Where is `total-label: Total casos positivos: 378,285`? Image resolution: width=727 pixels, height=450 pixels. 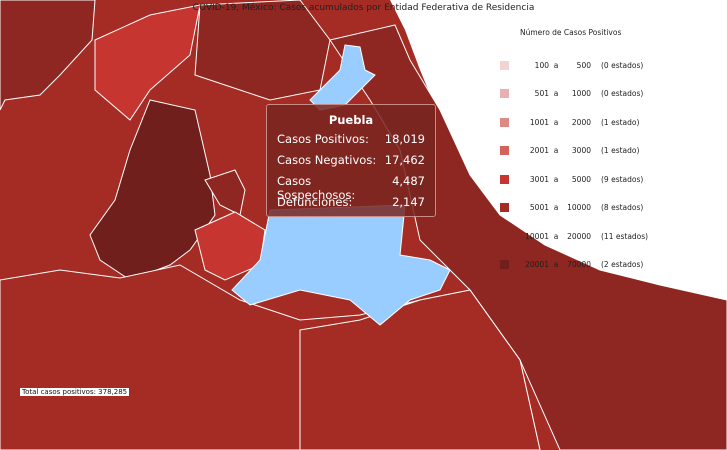
total-label: Total casos positivos: 378,285 is located at coordinates (75, 392).